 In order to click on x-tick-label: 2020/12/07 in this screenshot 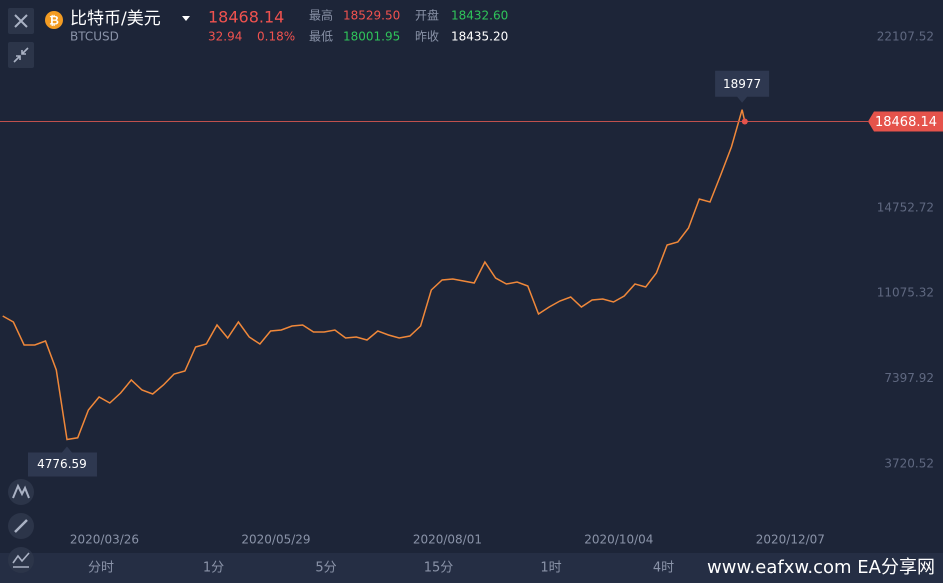, I will do `click(790, 540)`.